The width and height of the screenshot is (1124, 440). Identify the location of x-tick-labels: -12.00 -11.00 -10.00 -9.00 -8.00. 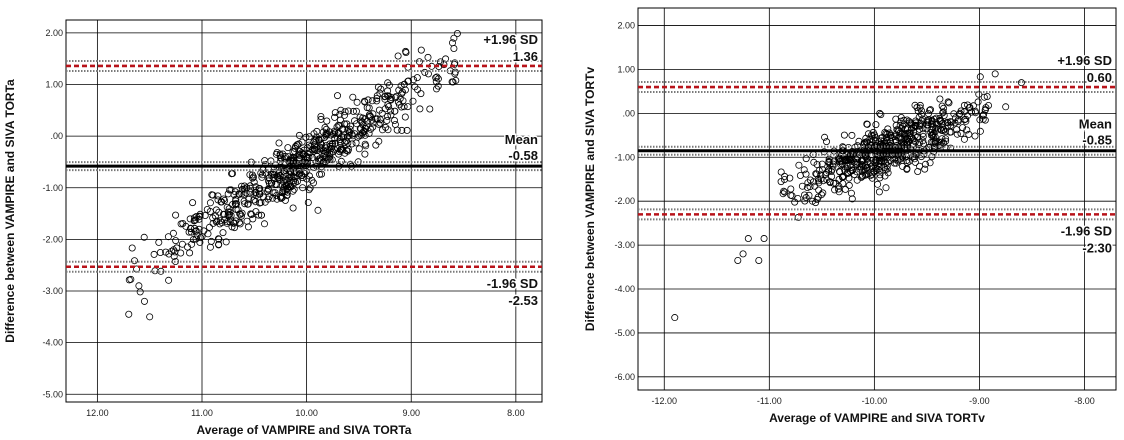
(872, 401).